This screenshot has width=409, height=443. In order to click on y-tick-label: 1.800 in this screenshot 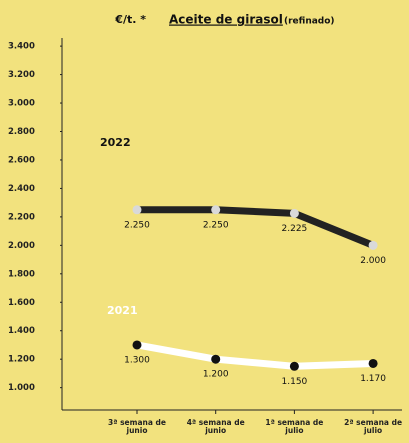, I will do `click(21, 274)`.